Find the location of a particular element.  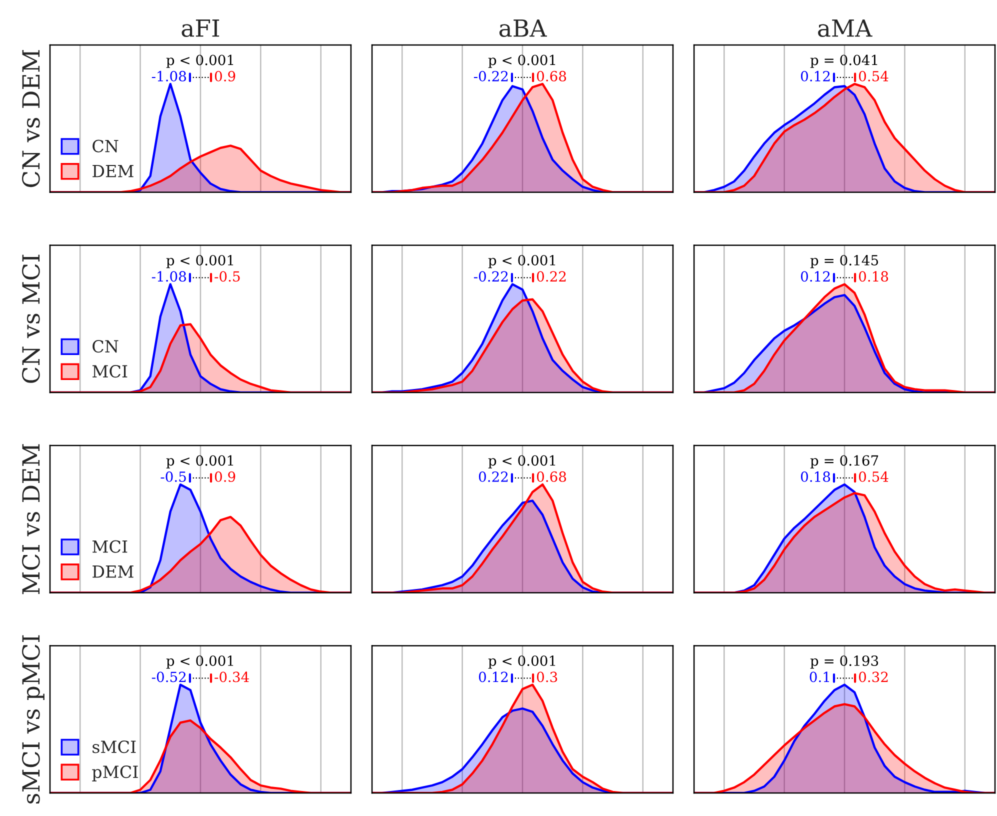

series-label: pMCI is located at coordinates (115, 773).